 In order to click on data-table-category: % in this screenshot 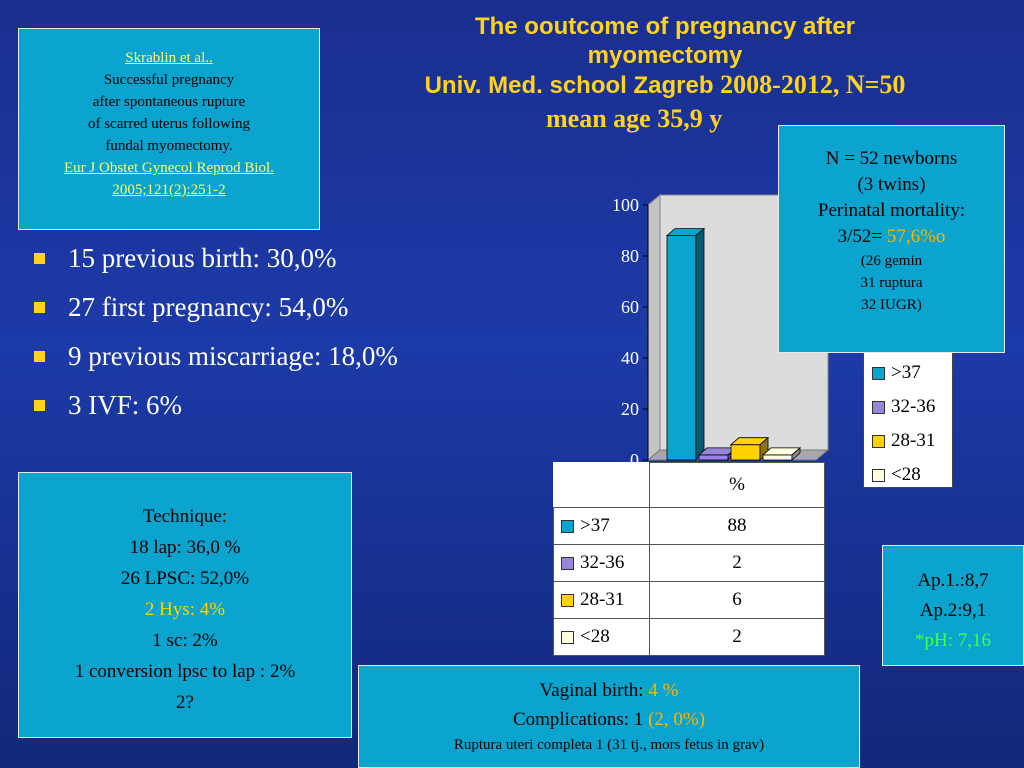, I will do `click(737, 485)`.